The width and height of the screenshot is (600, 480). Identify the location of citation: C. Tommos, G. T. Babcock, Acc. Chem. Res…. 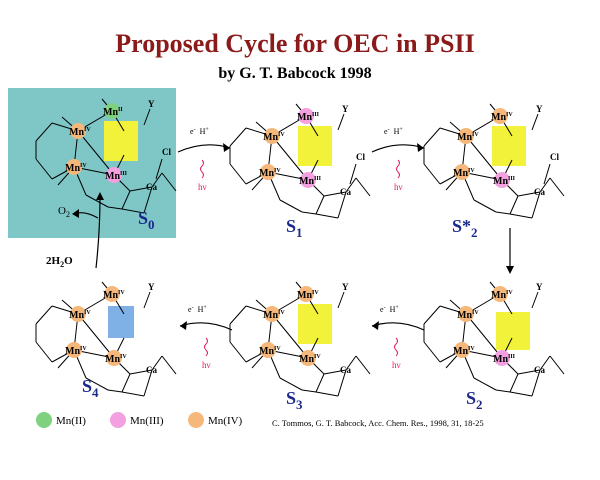
(378, 423).